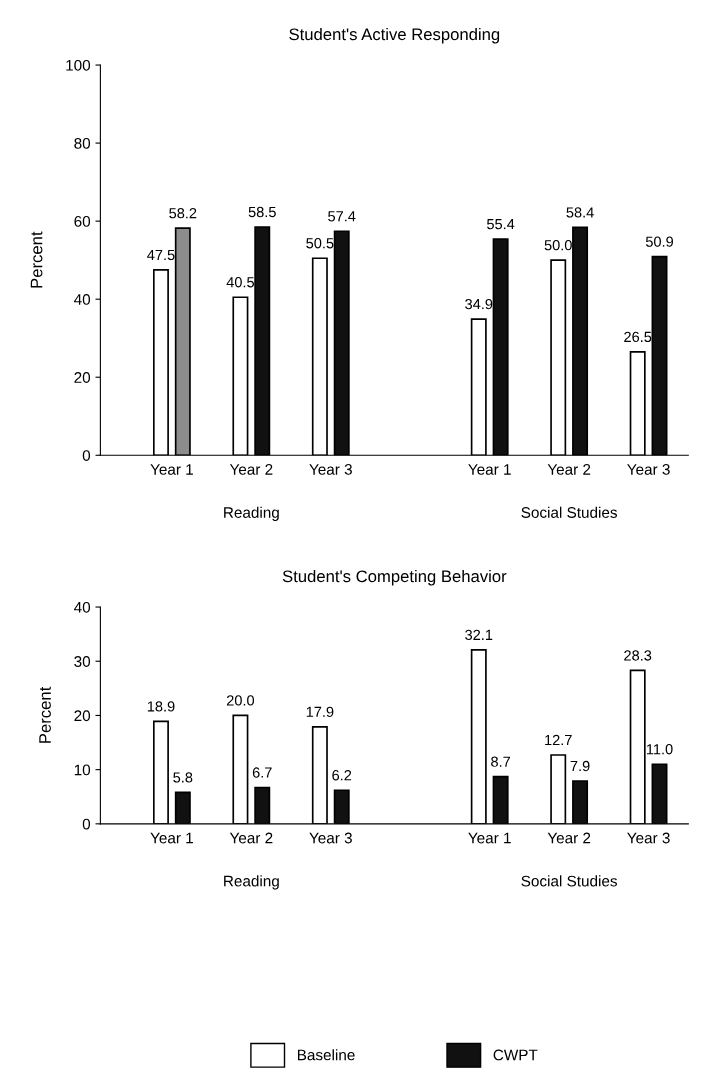 The height and width of the screenshot is (1084, 717). Describe the element at coordinates (320, 711) in the screenshot. I see `data-label: 17.9` at that location.